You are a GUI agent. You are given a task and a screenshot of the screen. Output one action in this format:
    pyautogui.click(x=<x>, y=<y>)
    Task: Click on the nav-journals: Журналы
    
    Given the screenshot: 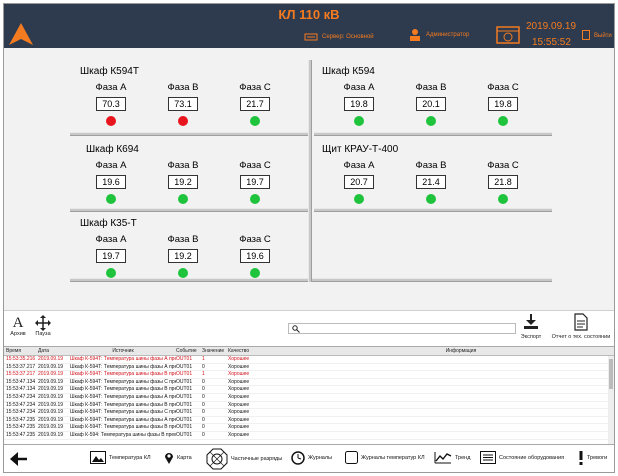 What is the action you would take?
    pyautogui.click(x=311, y=458)
    